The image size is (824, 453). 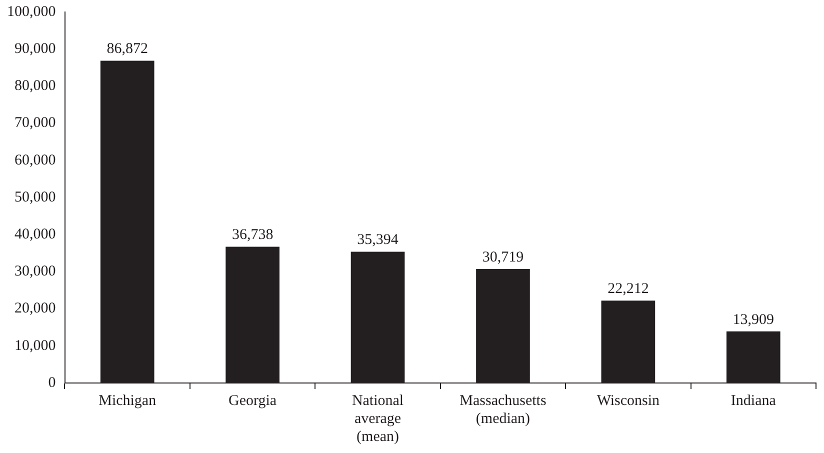 What do you see at coordinates (127, 49) in the screenshot?
I see `data-label: 86,872` at bounding box center [127, 49].